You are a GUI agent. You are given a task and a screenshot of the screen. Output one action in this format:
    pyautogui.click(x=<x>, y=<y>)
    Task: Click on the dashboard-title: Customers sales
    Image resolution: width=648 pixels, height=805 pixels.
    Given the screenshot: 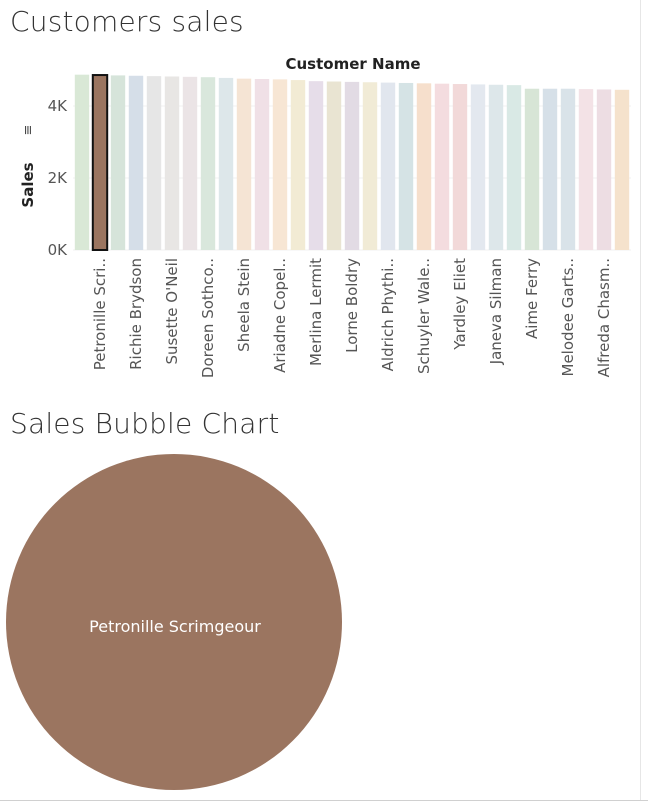 What is the action you would take?
    pyautogui.click(x=127, y=21)
    